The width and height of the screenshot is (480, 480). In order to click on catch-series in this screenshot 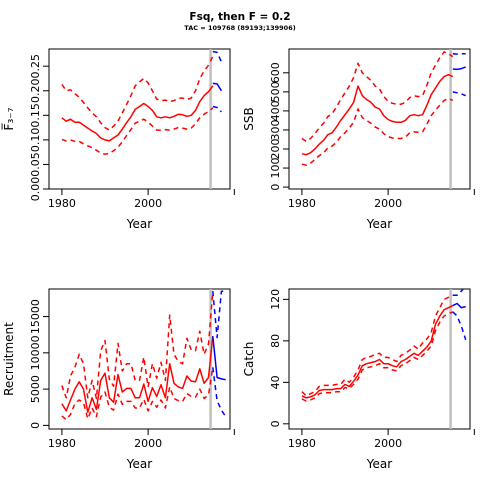, I will do `click(384, 345)`.